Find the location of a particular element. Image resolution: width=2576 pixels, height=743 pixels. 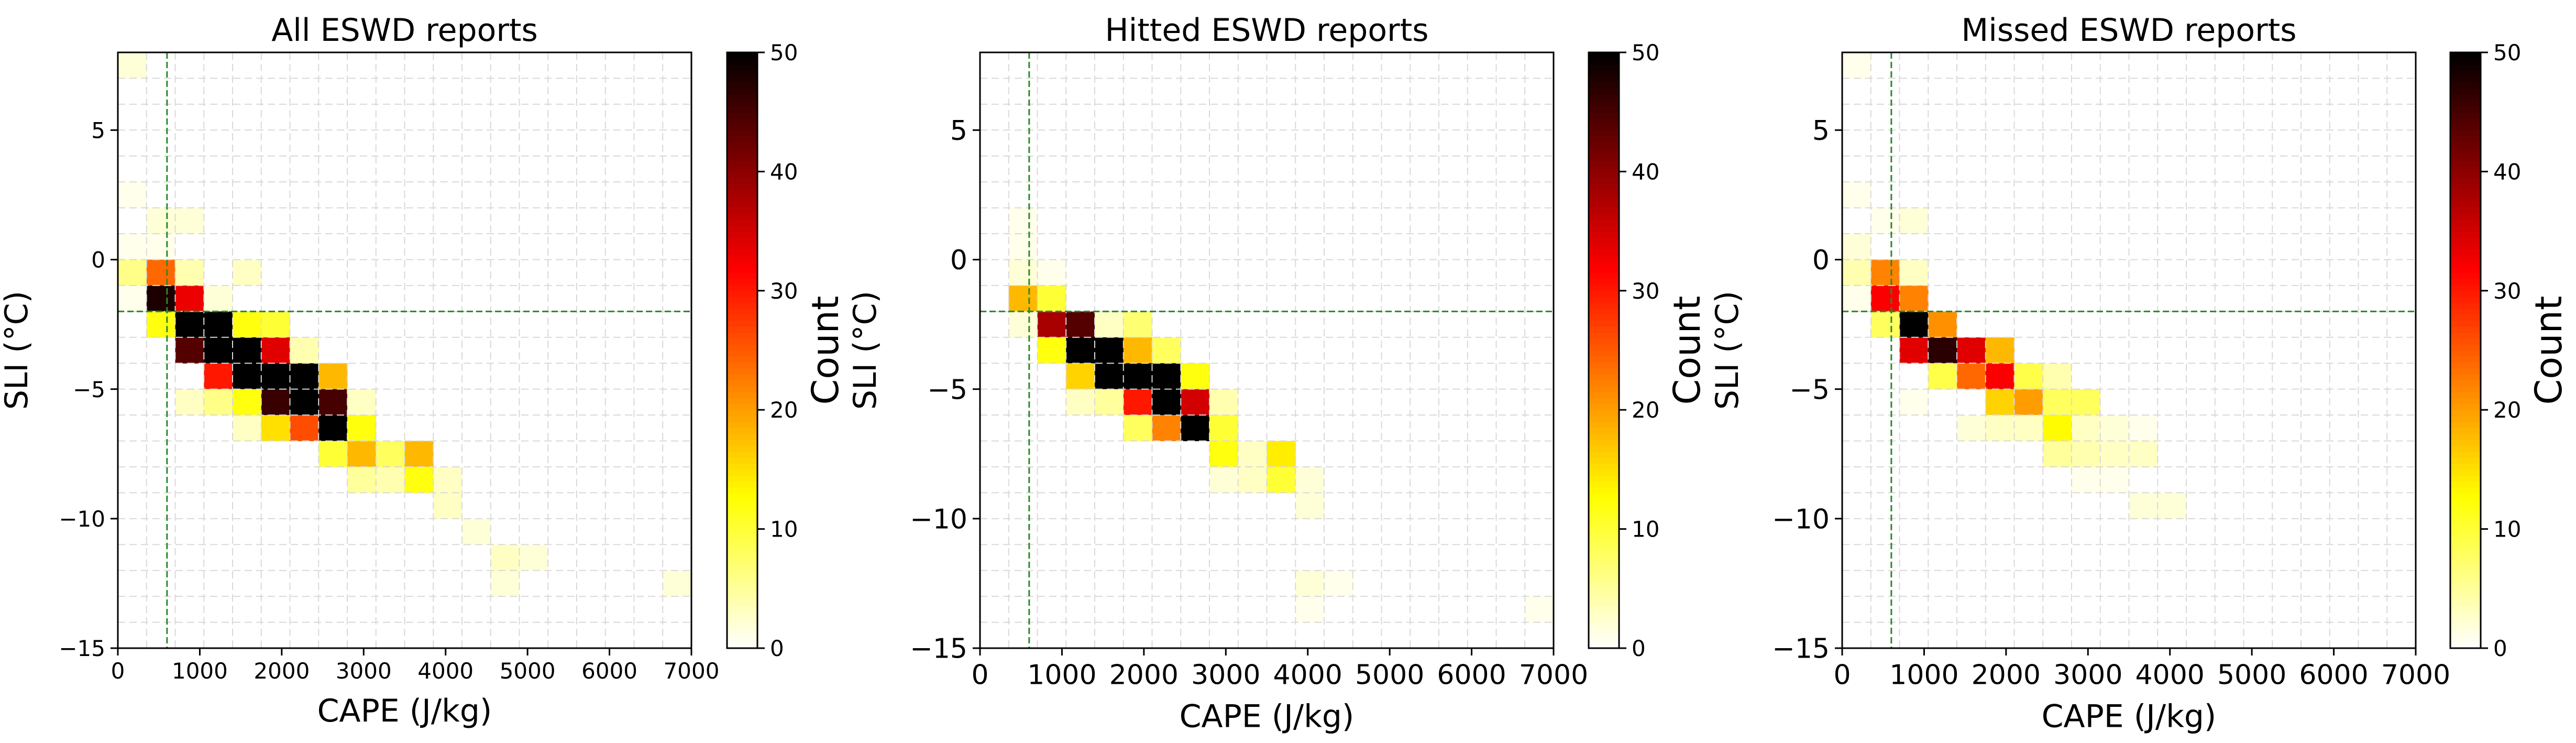

x-tick-label: 7000 is located at coordinates (692, 671).